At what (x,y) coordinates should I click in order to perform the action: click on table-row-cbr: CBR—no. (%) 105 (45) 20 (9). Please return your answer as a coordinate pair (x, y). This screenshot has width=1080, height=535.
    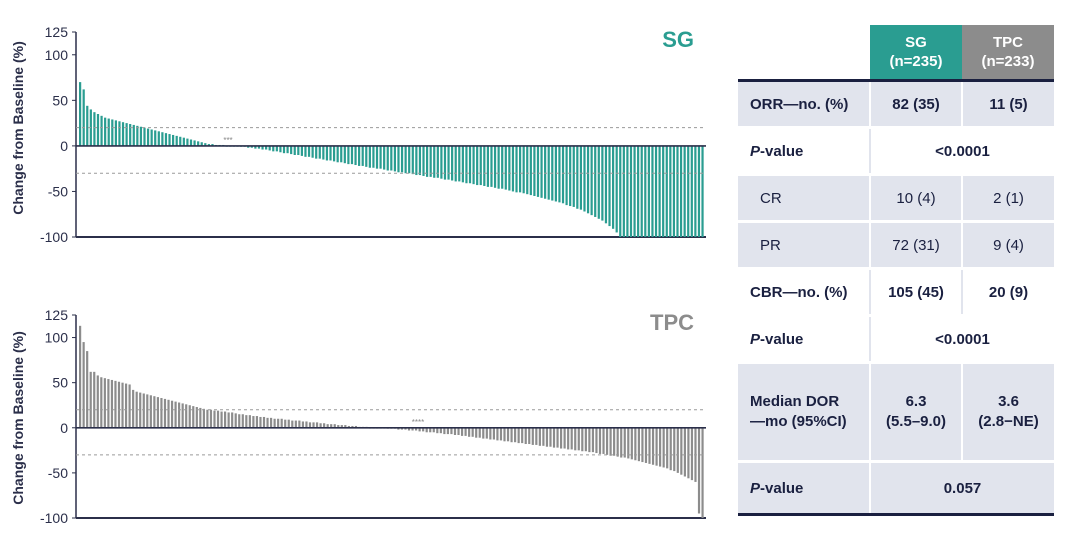
    Looking at the image, I should click on (896, 291).